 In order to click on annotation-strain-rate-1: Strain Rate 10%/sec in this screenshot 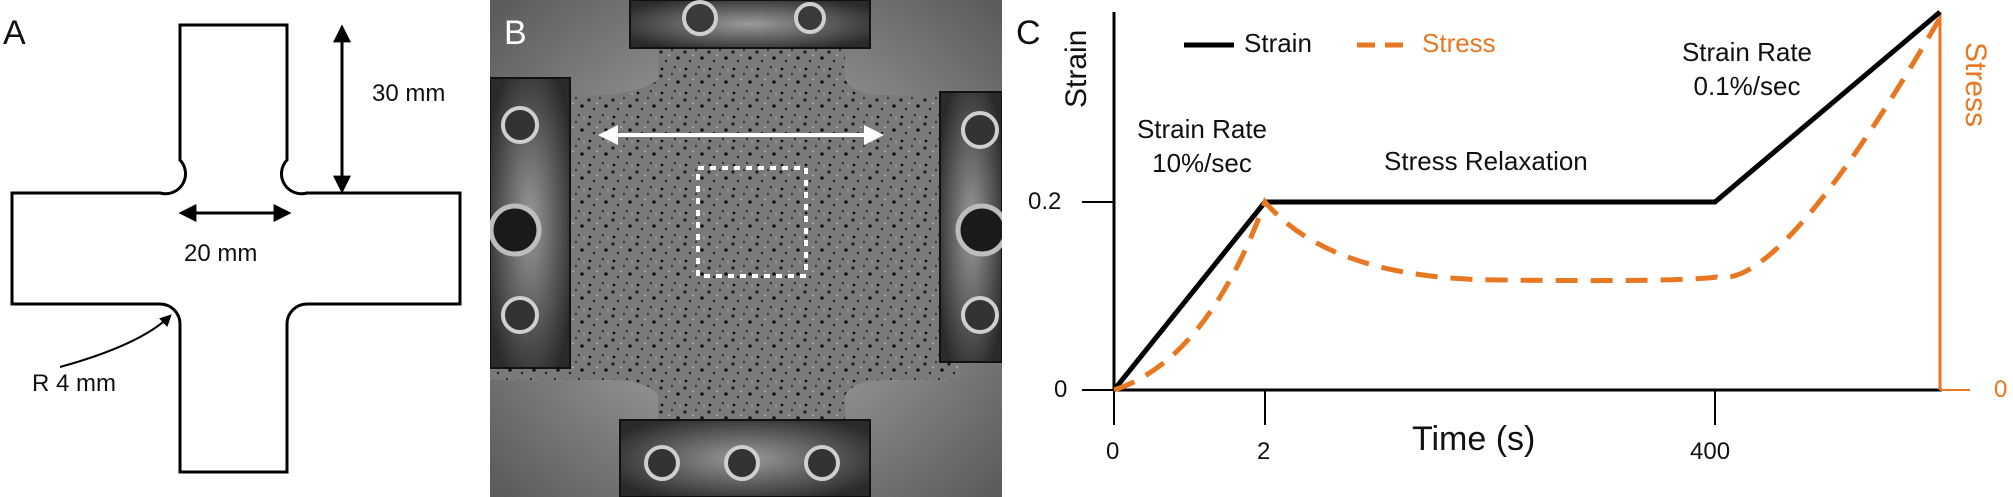, I will do `click(1202, 146)`.